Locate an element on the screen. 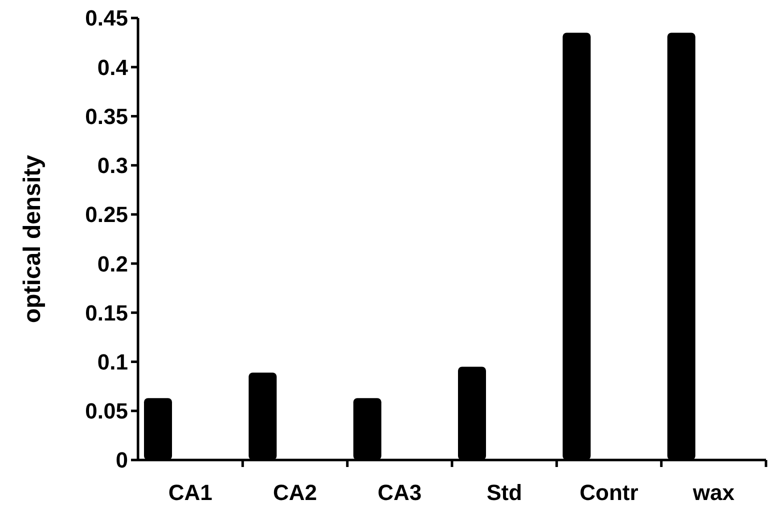 The width and height of the screenshot is (769, 515). x-tick-label: CA3 is located at coordinates (400, 492).